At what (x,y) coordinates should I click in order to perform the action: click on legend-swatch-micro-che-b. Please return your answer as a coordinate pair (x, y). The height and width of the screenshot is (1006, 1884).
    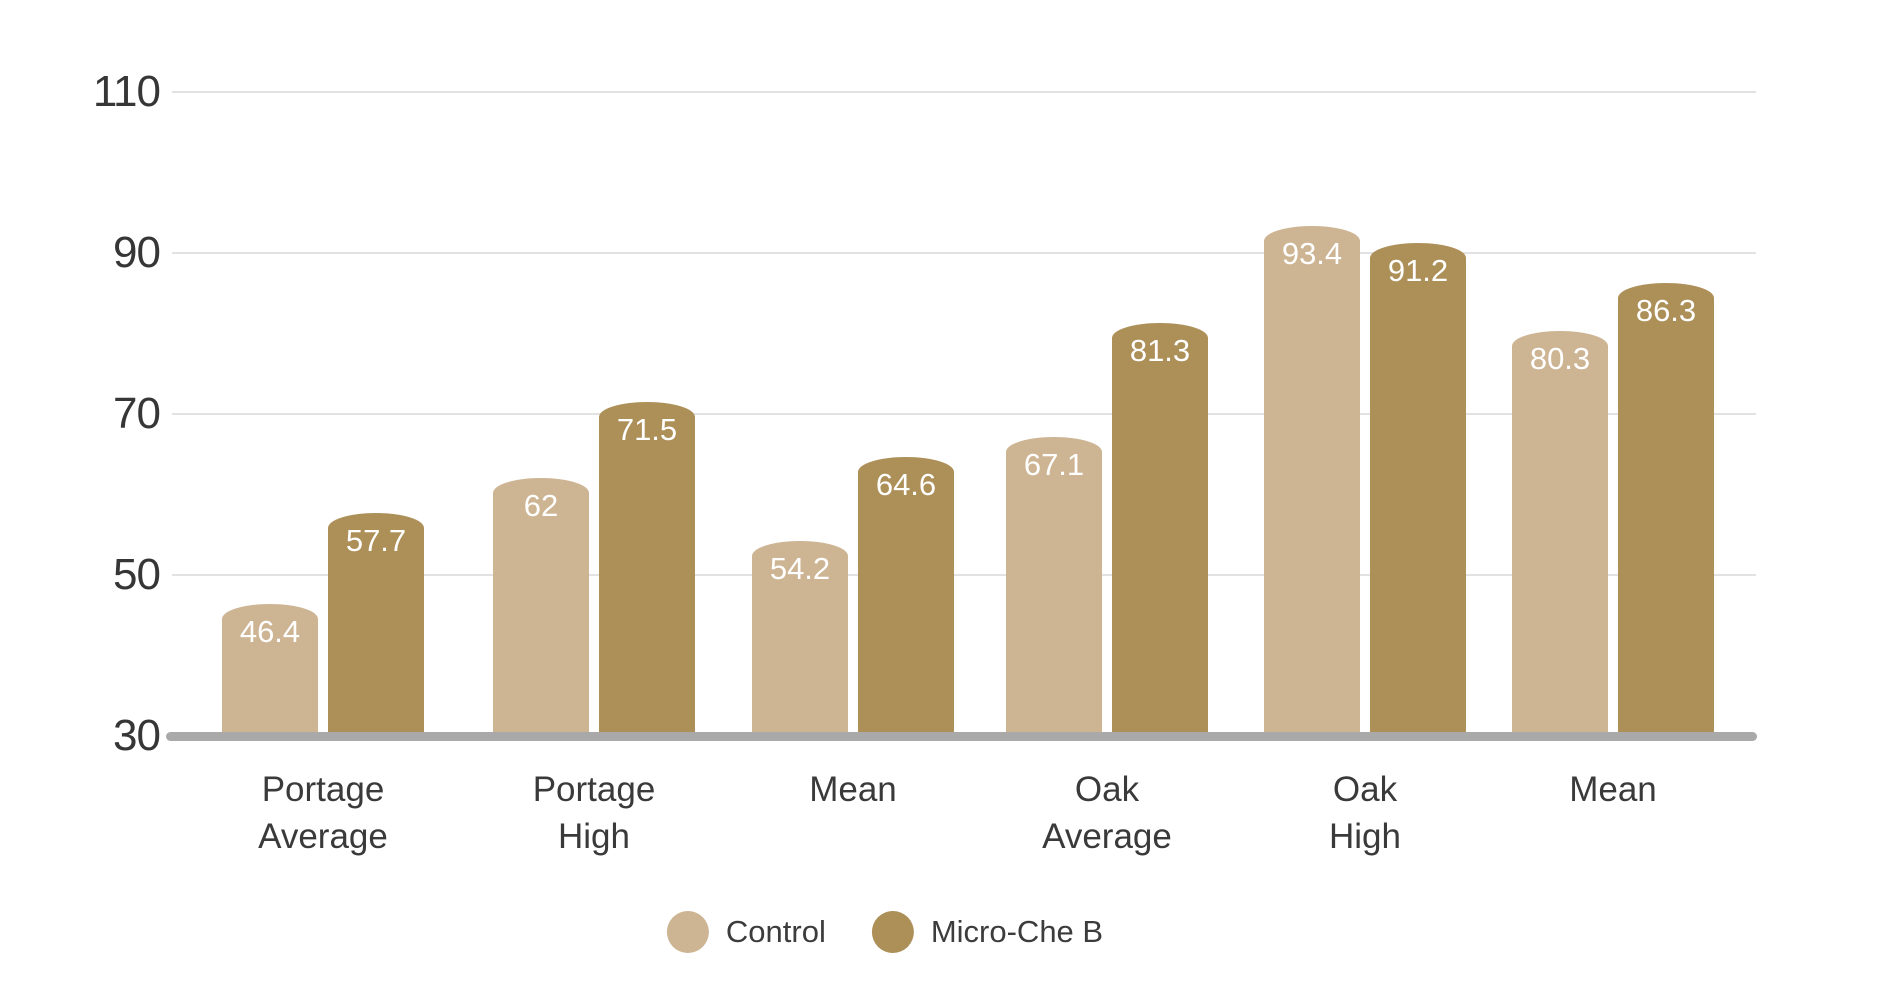
    Looking at the image, I should click on (892, 932).